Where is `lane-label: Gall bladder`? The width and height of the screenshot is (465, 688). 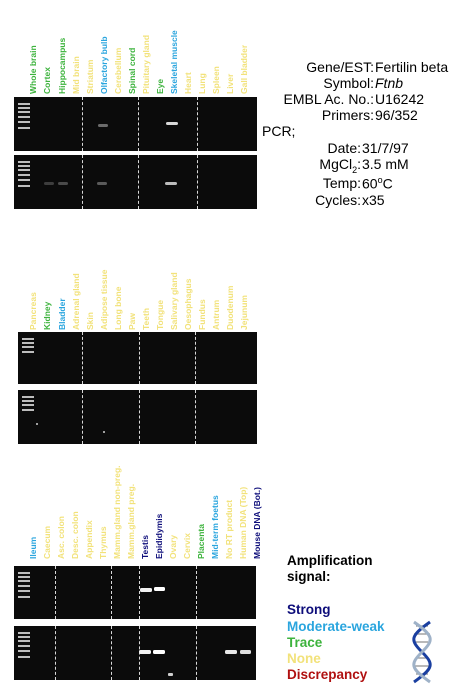 lane-label: Gall bladder is located at coordinates (244, 69).